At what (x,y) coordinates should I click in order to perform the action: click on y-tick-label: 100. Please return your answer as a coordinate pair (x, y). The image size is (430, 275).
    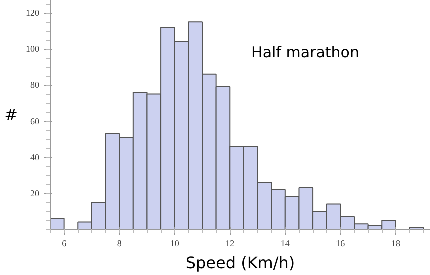
    Looking at the image, I should click on (33, 49).